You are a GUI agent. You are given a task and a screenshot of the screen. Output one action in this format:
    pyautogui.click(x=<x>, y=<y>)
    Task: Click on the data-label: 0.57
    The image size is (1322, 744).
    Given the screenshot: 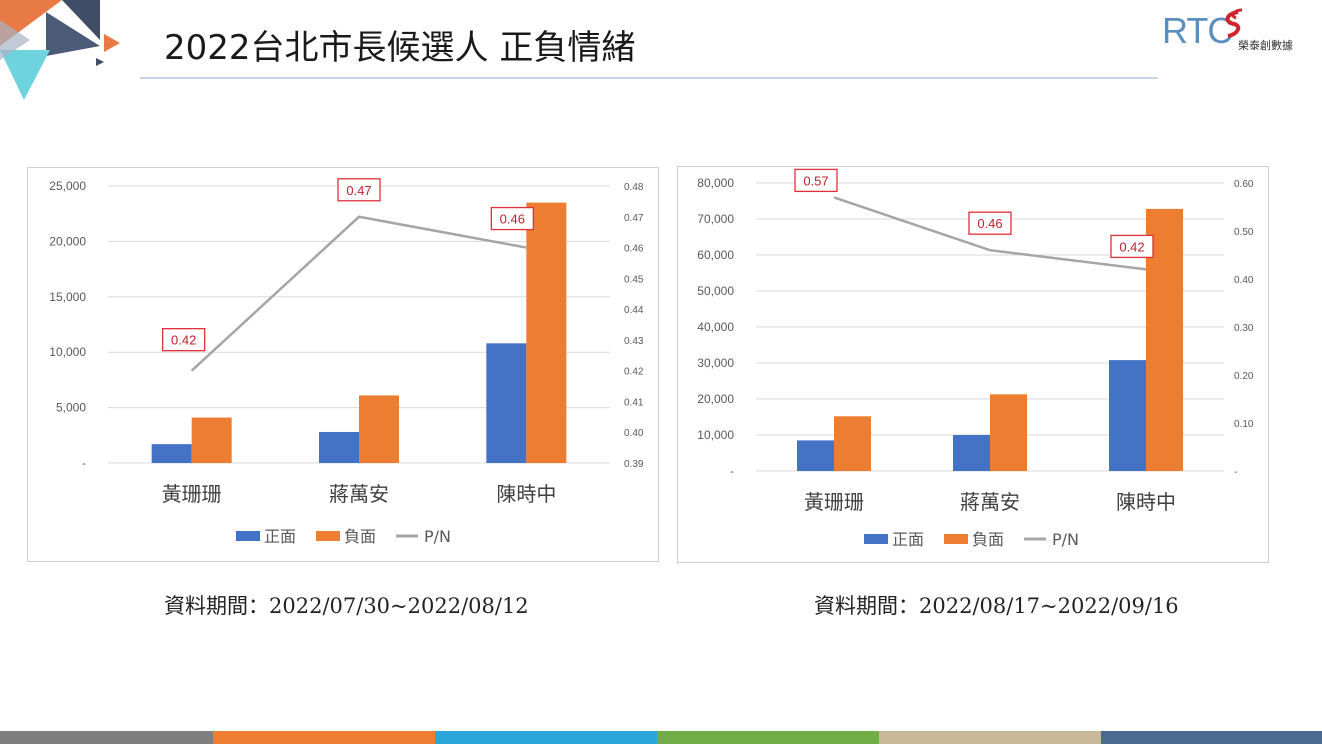 What is the action you would take?
    pyautogui.click(x=815, y=180)
    